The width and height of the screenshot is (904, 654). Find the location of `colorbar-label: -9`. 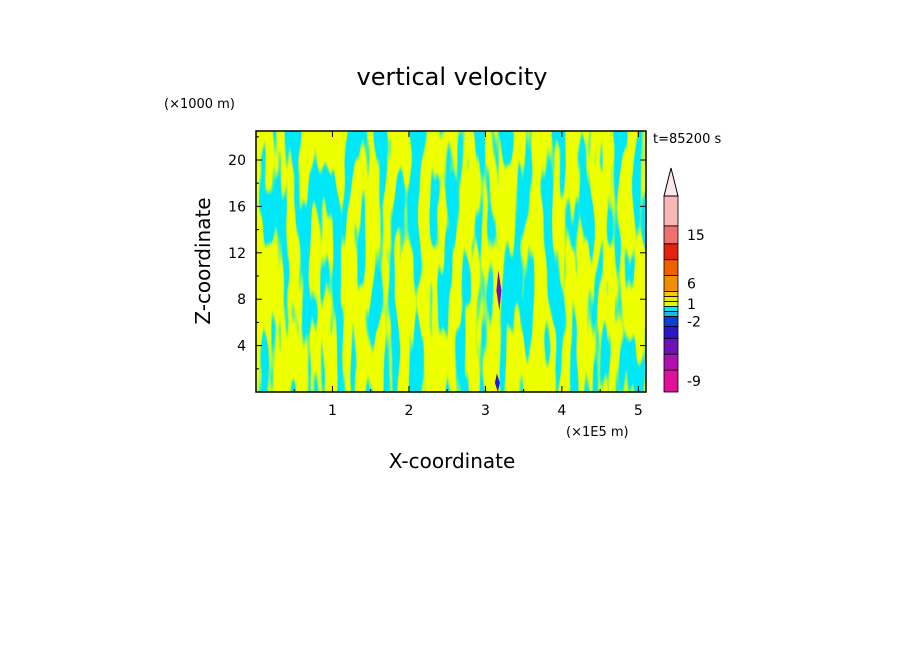

colorbar-label: -9 is located at coordinates (694, 382).